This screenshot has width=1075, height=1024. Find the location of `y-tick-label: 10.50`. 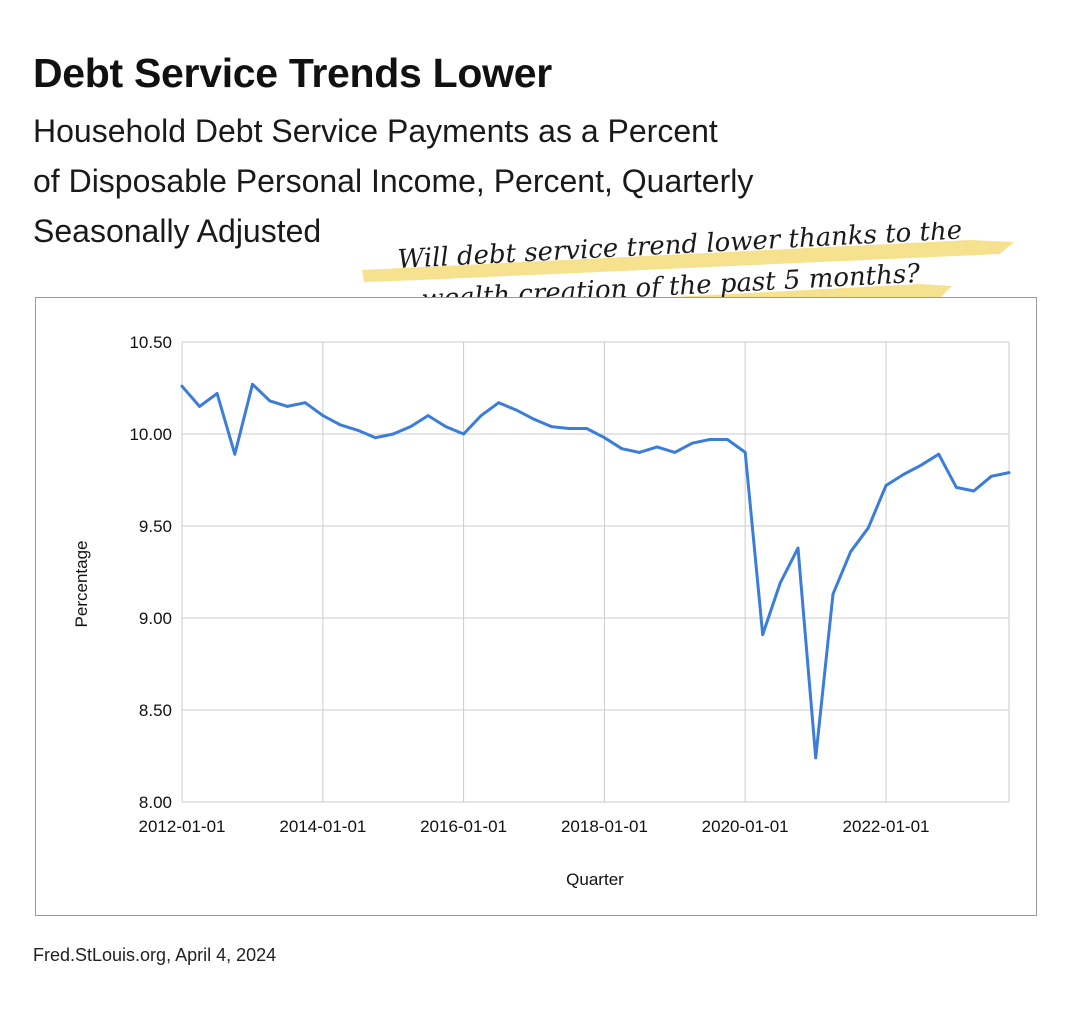

y-tick-label: 10.50 is located at coordinates (150, 342).